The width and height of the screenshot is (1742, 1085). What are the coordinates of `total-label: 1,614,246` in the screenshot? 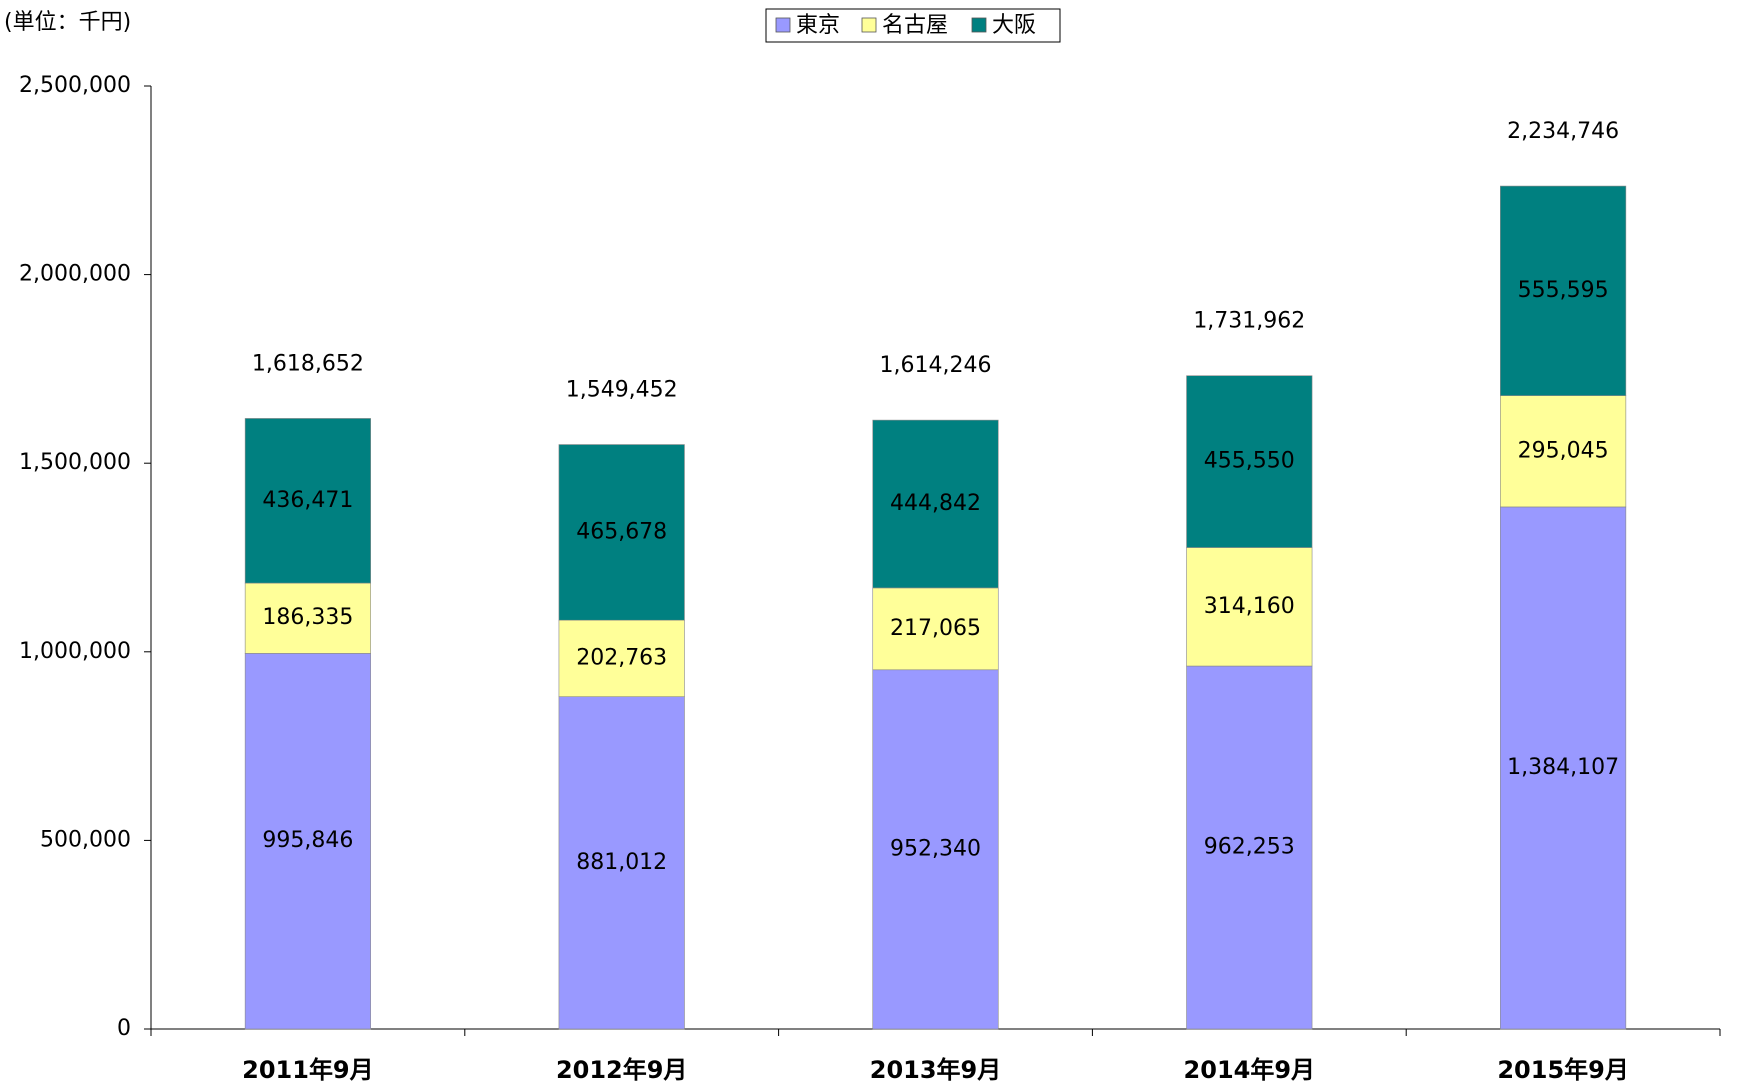 It's located at (936, 365).